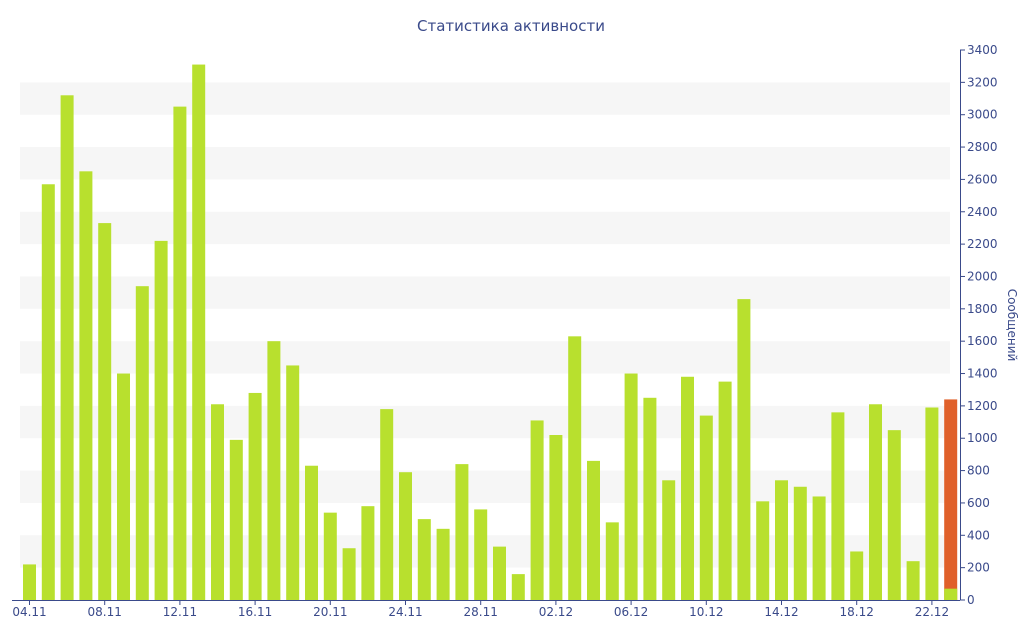 The width and height of the screenshot is (1024, 640). What do you see at coordinates (556, 612) in the screenshot?
I see `x-tick-label: 02.12` at bounding box center [556, 612].